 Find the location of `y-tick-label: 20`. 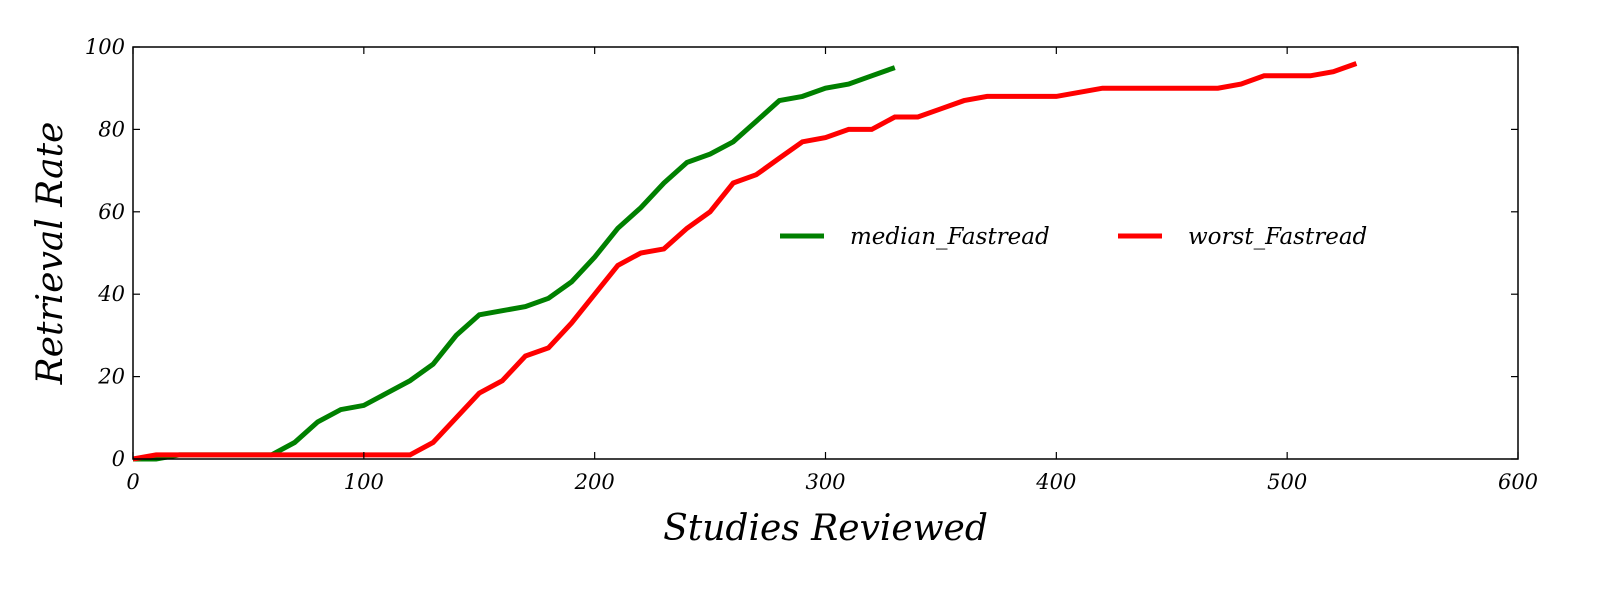

y-tick-label: 20 is located at coordinates (111, 377).